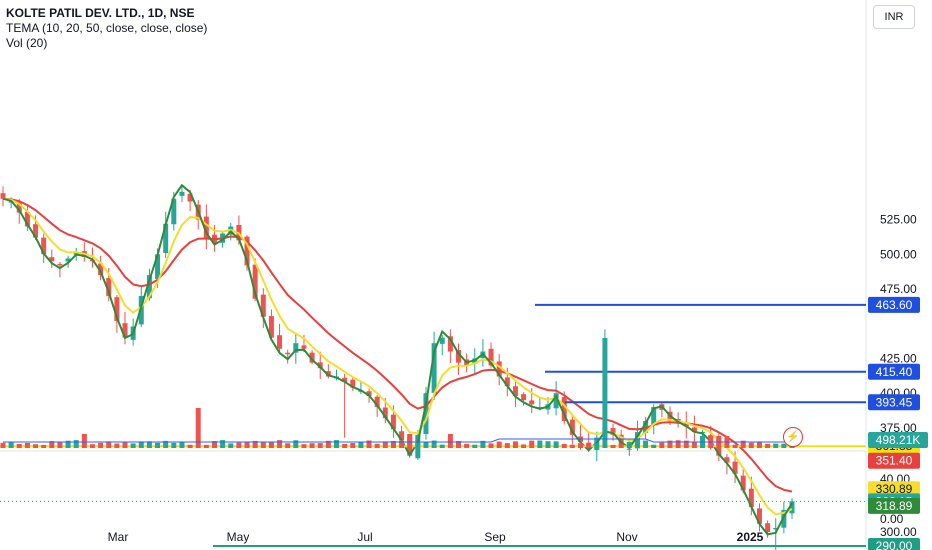 The height and width of the screenshot is (550, 932). Describe the element at coordinates (27, 43) in the screenshot. I see `volume-label: Vol (20)` at that location.